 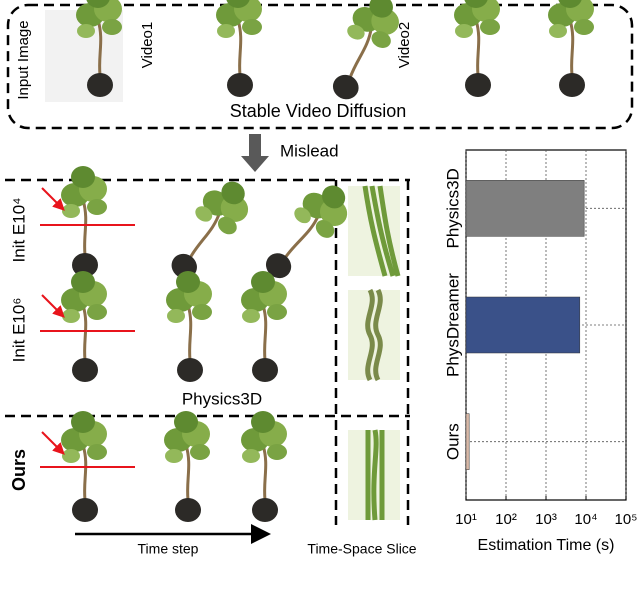 I want to click on y-tick-label: Ours, so click(x=452, y=441).